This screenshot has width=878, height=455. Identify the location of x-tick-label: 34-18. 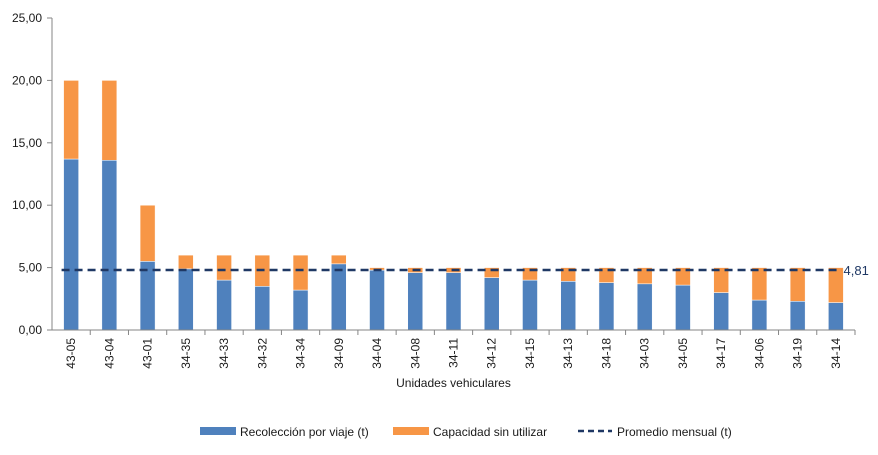
(606, 353).